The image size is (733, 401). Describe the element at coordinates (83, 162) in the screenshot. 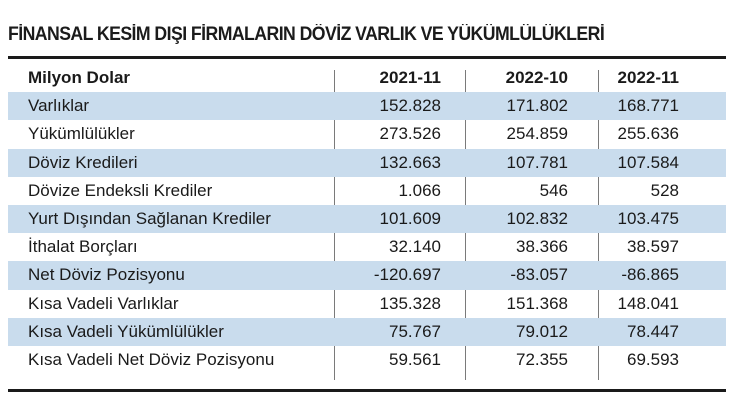

I see `row-label: Döviz Kredileri` at that location.